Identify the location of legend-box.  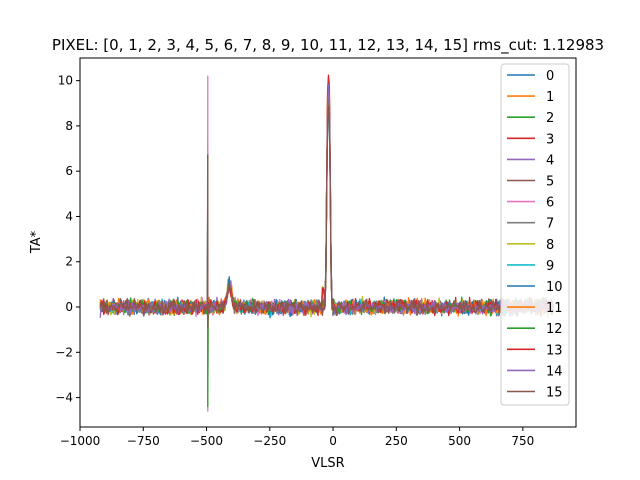
(535, 234).